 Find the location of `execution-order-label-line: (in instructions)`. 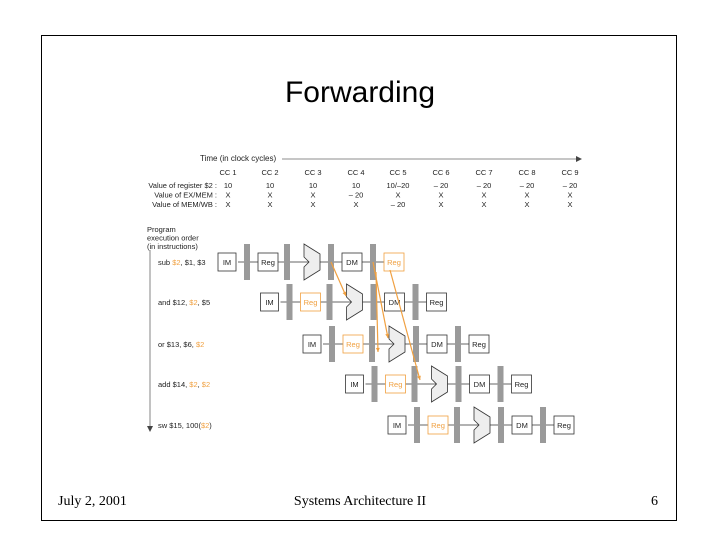

execution-order-label-line: (in instructions) is located at coordinates (172, 246).